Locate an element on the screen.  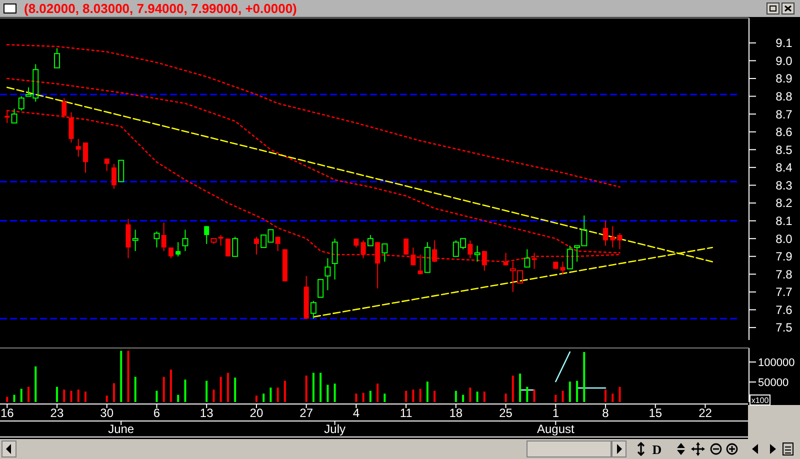
y-tick-label: 8.1 is located at coordinates (784, 221).